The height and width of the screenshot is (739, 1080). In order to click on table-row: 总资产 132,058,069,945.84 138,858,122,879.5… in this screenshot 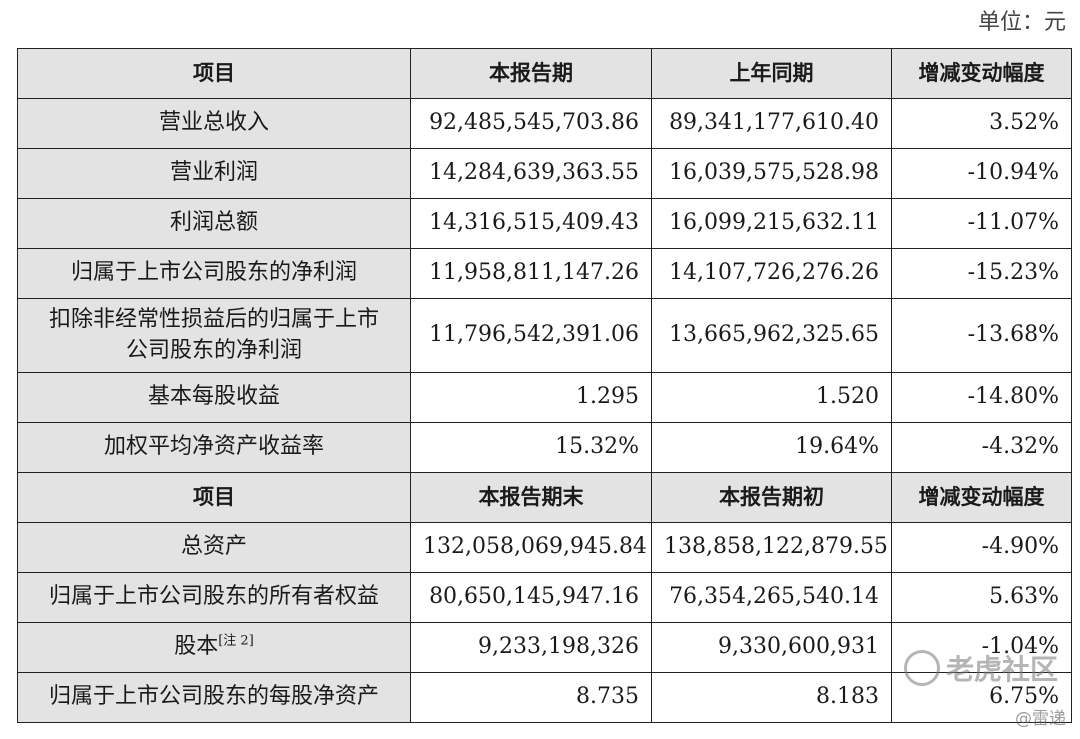, I will do `click(544, 547)`.